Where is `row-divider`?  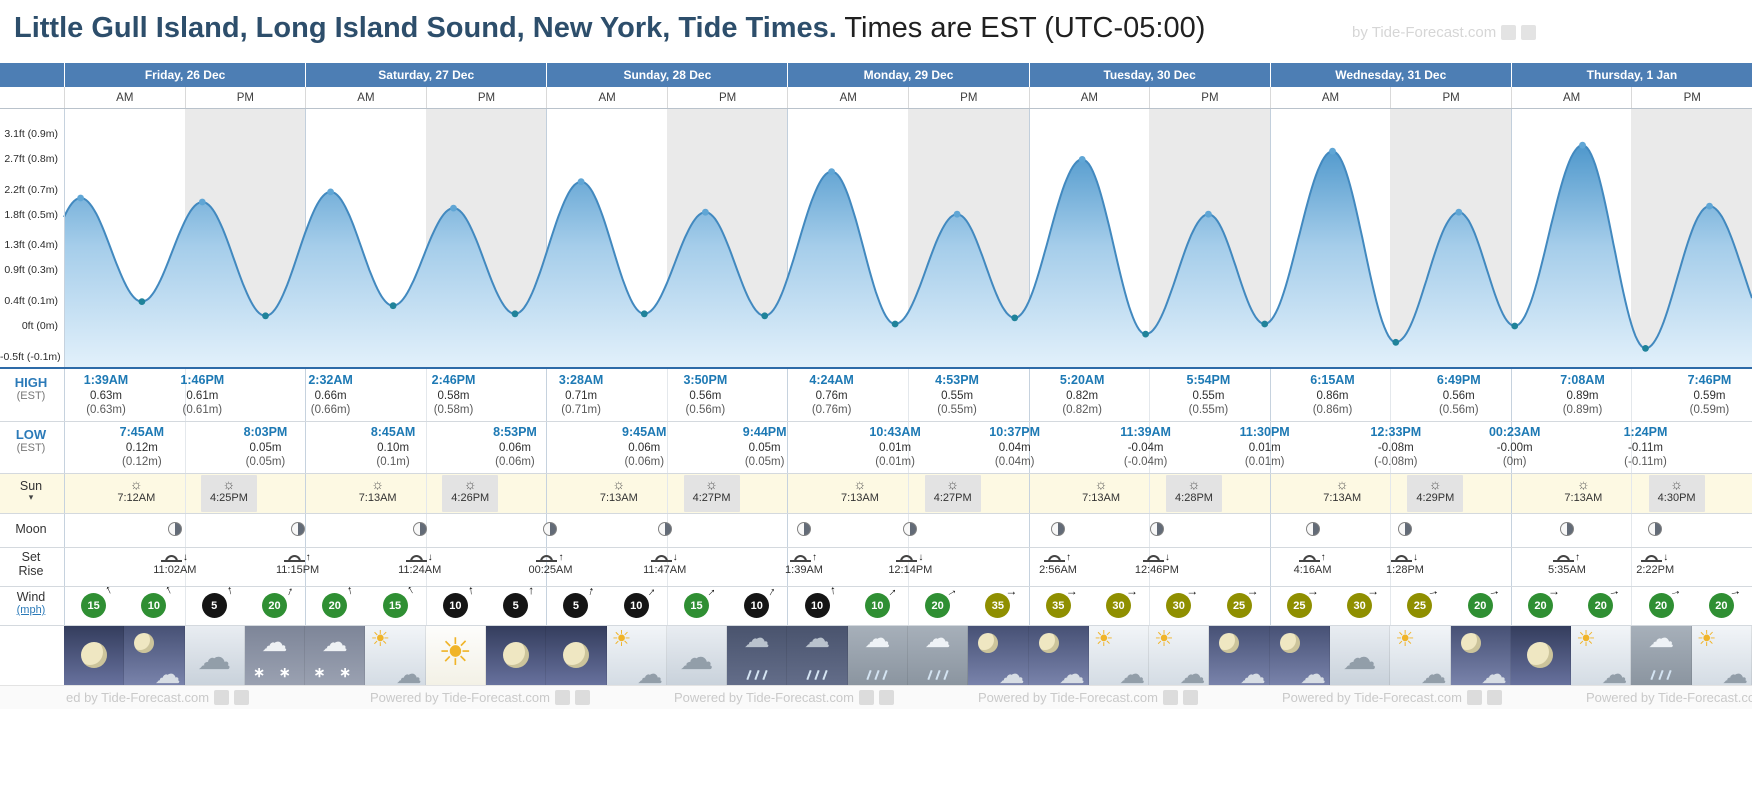
row-divider is located at coordinates (876, 586).